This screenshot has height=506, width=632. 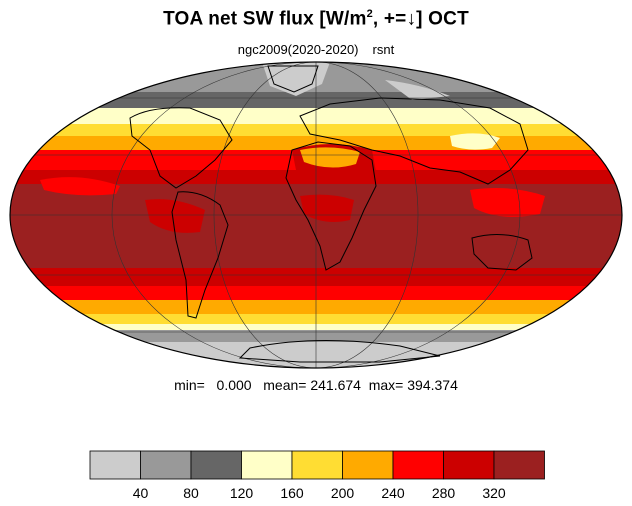 What do you see at coordinates (293, 79) in the screenshot?
I see `greenland-outline` at bounding box center [293, 79].